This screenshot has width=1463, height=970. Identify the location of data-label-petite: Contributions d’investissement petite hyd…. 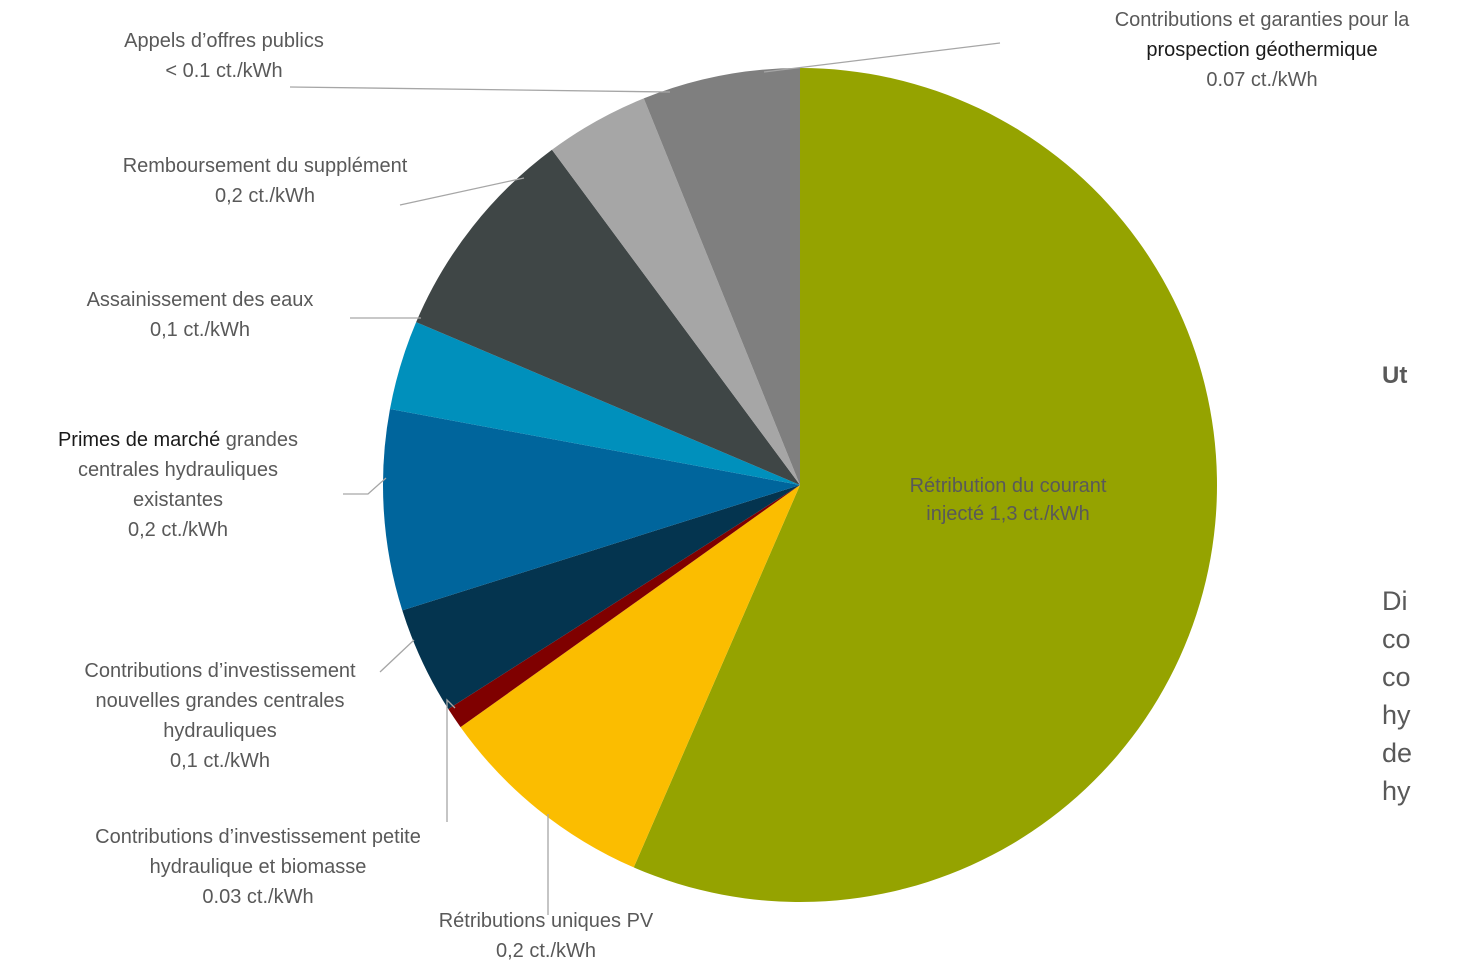
(258, 867).